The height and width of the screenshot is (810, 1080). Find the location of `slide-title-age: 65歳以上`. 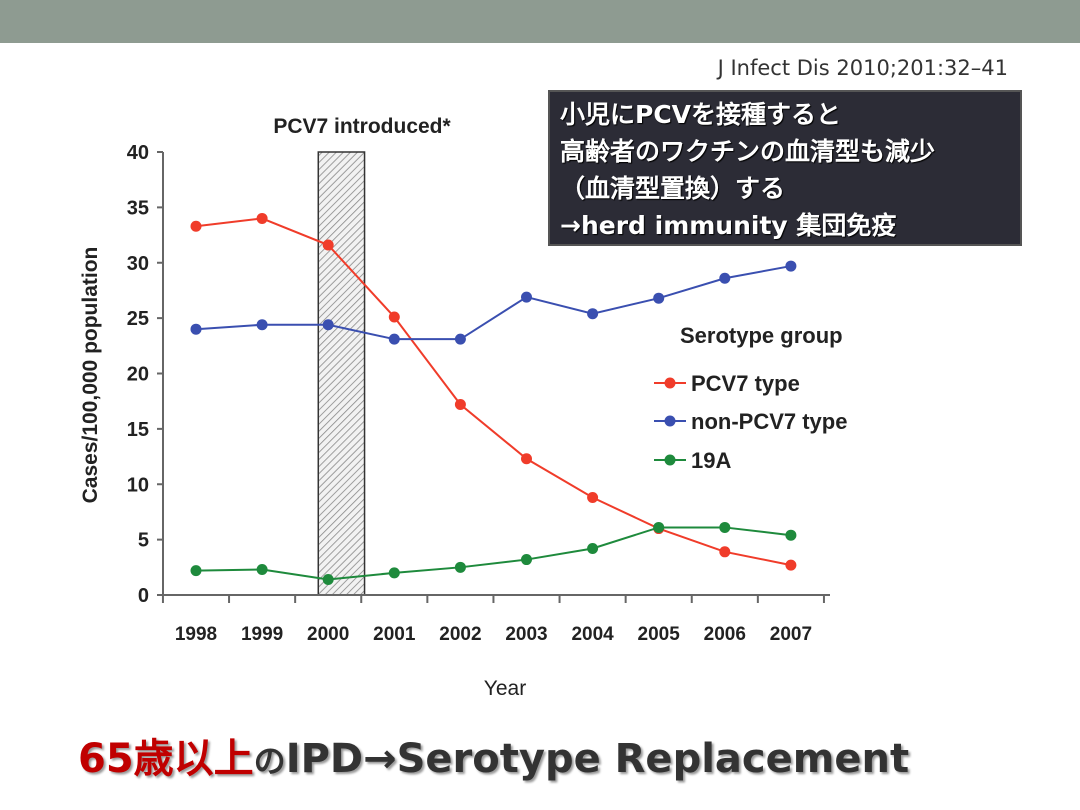

slide-title-age: 65歳以上 is located at coordinates (166, 759).